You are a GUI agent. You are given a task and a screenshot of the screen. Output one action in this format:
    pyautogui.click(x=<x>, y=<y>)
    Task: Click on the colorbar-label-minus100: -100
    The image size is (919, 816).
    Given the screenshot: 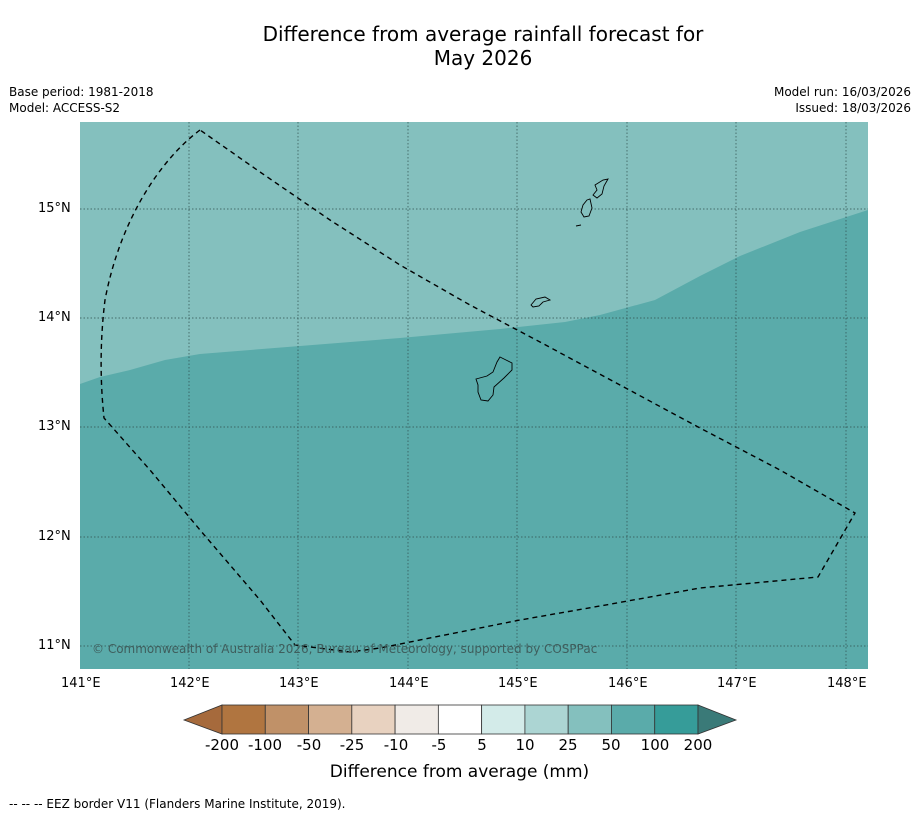 What is the action you would take?
    pyautogui.click(x=265, y=745)
    